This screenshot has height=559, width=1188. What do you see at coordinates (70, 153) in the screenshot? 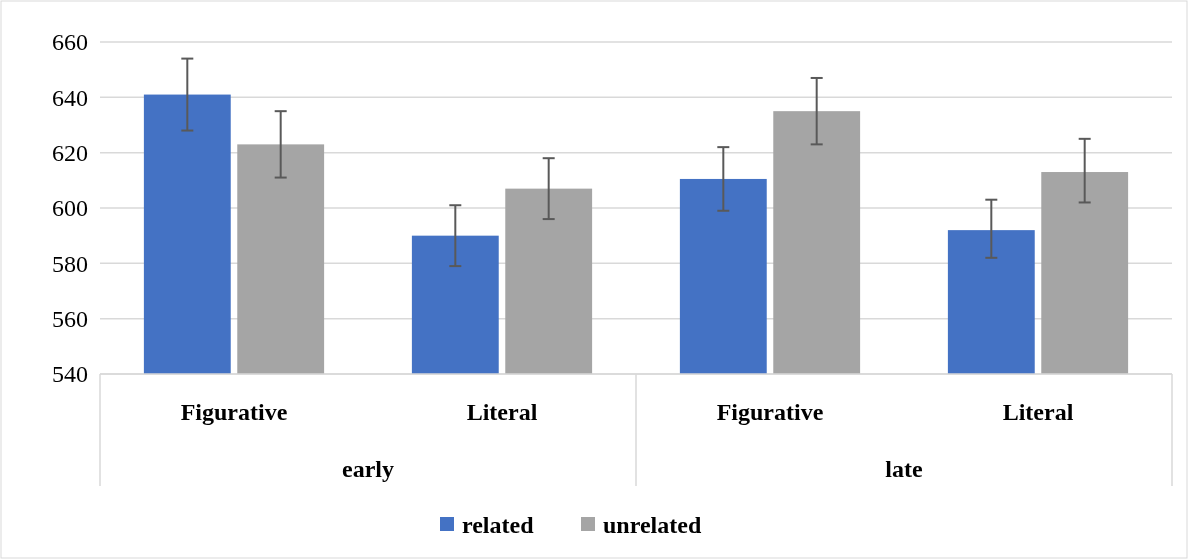
I see `y-tick-label: 620` at bounding box center [70, 153].